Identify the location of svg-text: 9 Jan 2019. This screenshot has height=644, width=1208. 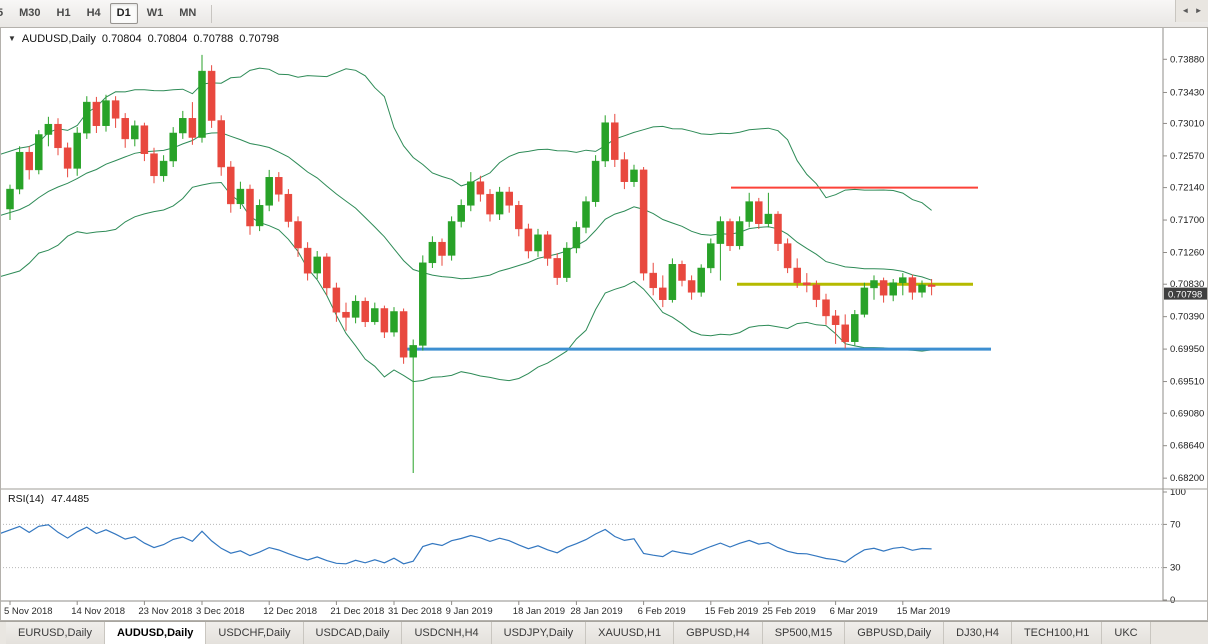
(469, 611).